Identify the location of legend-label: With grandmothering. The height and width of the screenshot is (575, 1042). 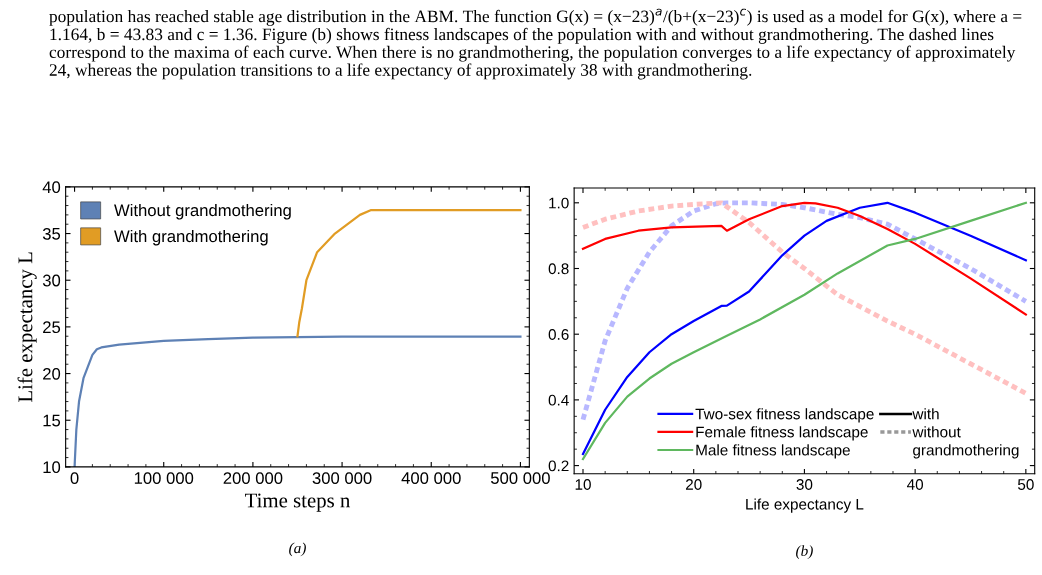
(191, 237).